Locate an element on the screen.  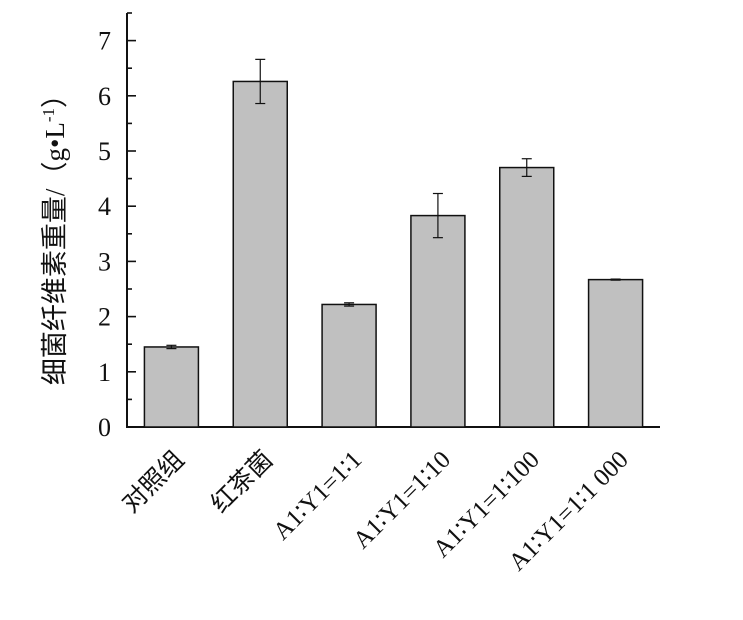
y-tick-label: 2 is located at coordinates (104, 317).